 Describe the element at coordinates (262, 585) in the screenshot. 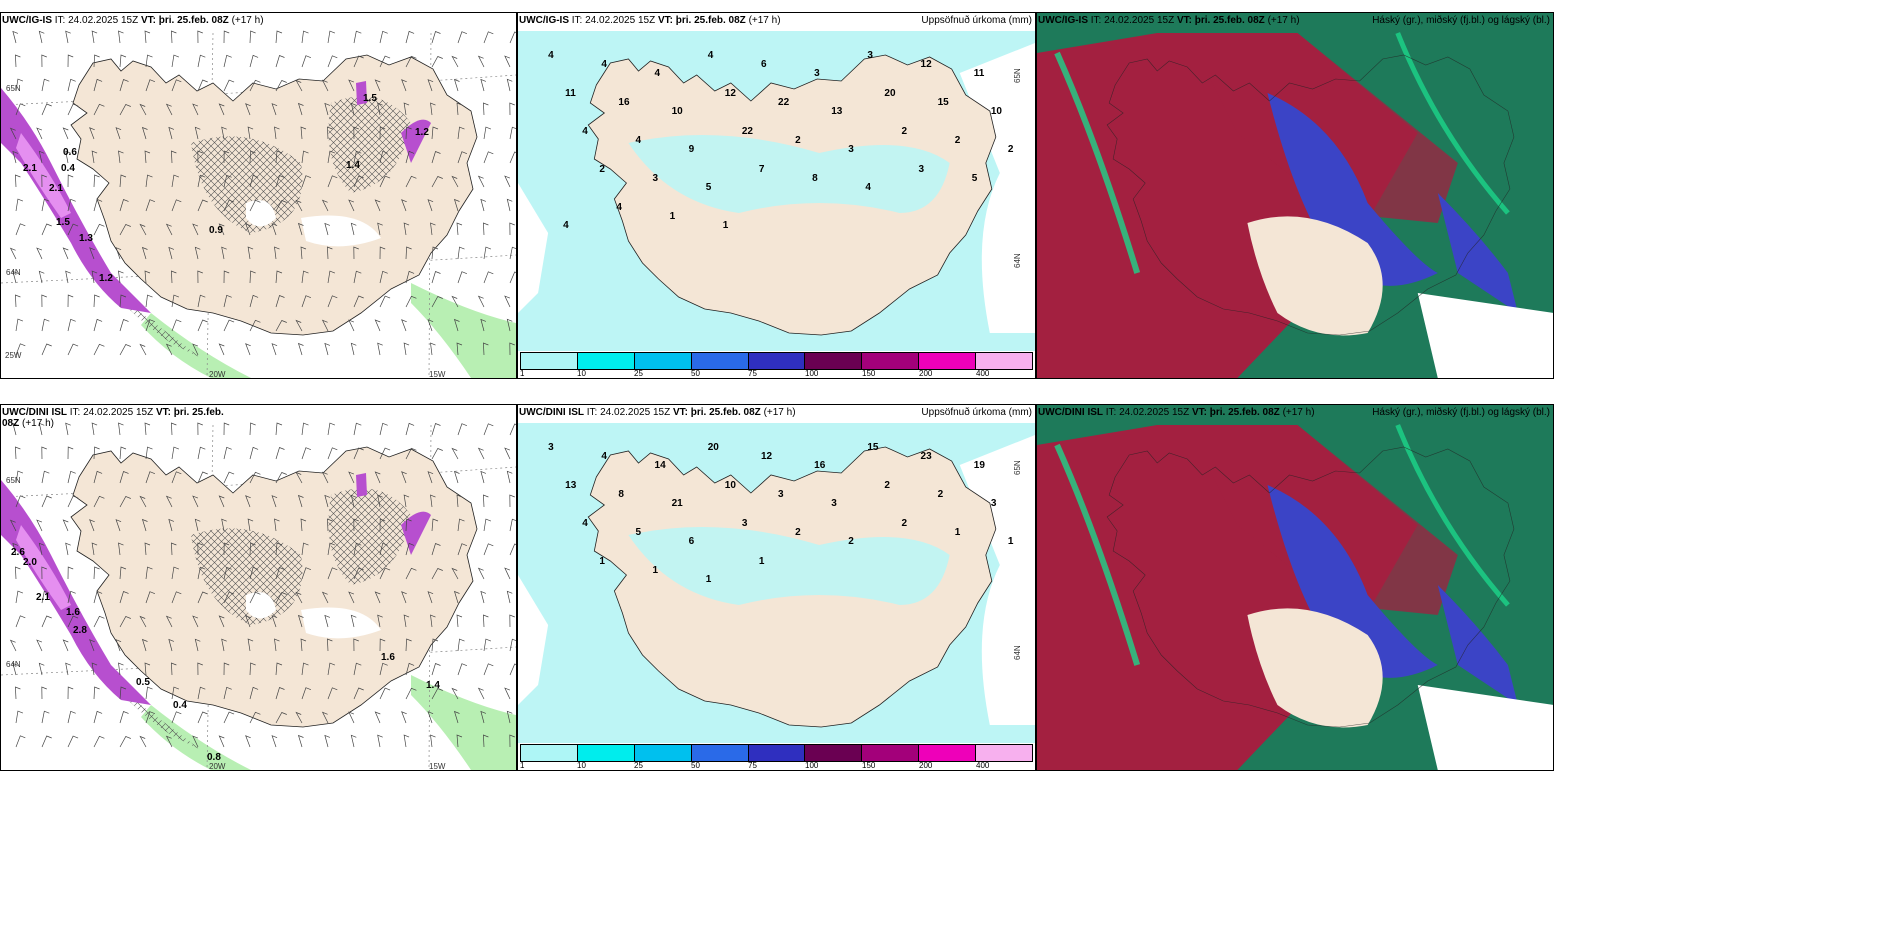

I see `wind-barbs` at that location.